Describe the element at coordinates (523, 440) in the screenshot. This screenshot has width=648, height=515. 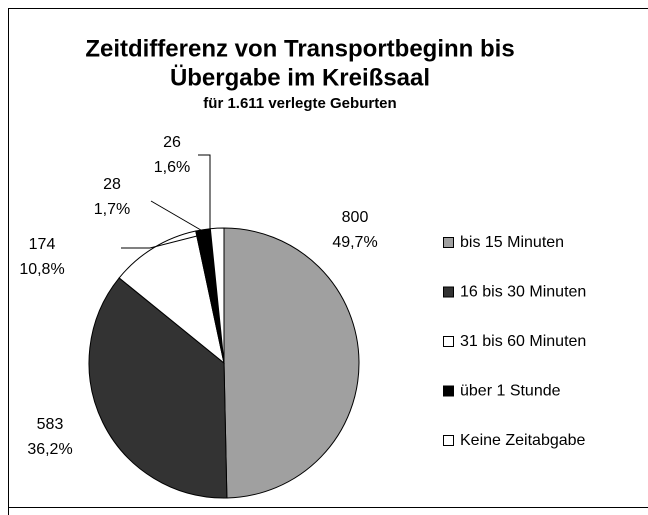
I see `legend-label: Keine Zeitabgabe` at that location.